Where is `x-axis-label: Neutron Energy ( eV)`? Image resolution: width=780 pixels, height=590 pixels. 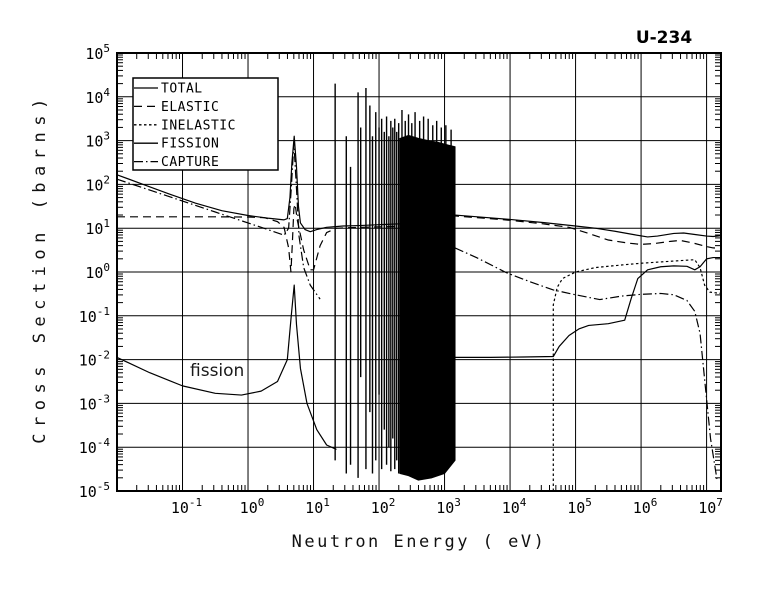 x-axis-label: Neutron Energy ( eV) is located at coordinates (419, 542).